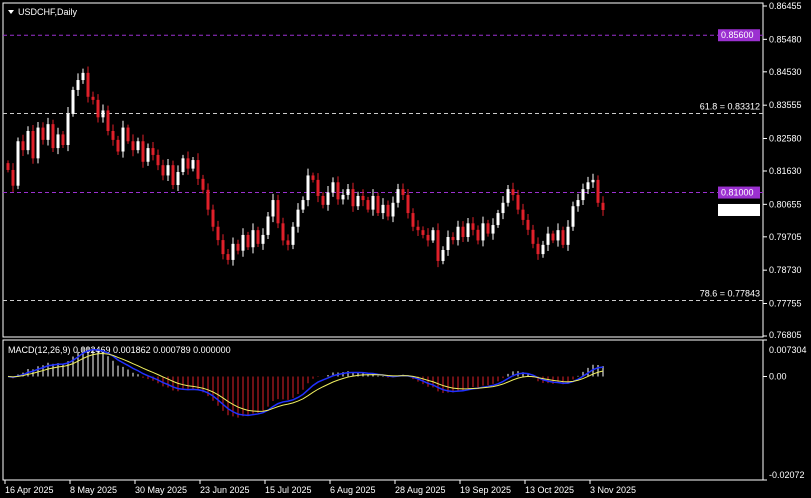 This screenshot has width=811, height=498. Describe the element at coordinates (11, 12) in the screenshot. I see `collapse-triangle-icon` at that location.